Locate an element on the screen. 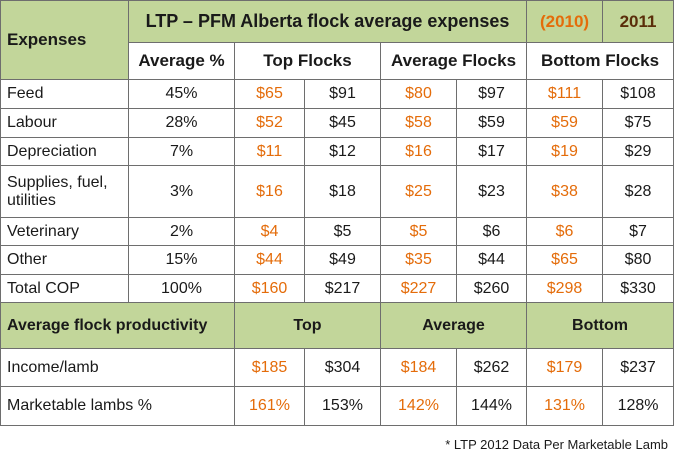  bottom-2011-value: $29 is located at coordinates (638, 151).